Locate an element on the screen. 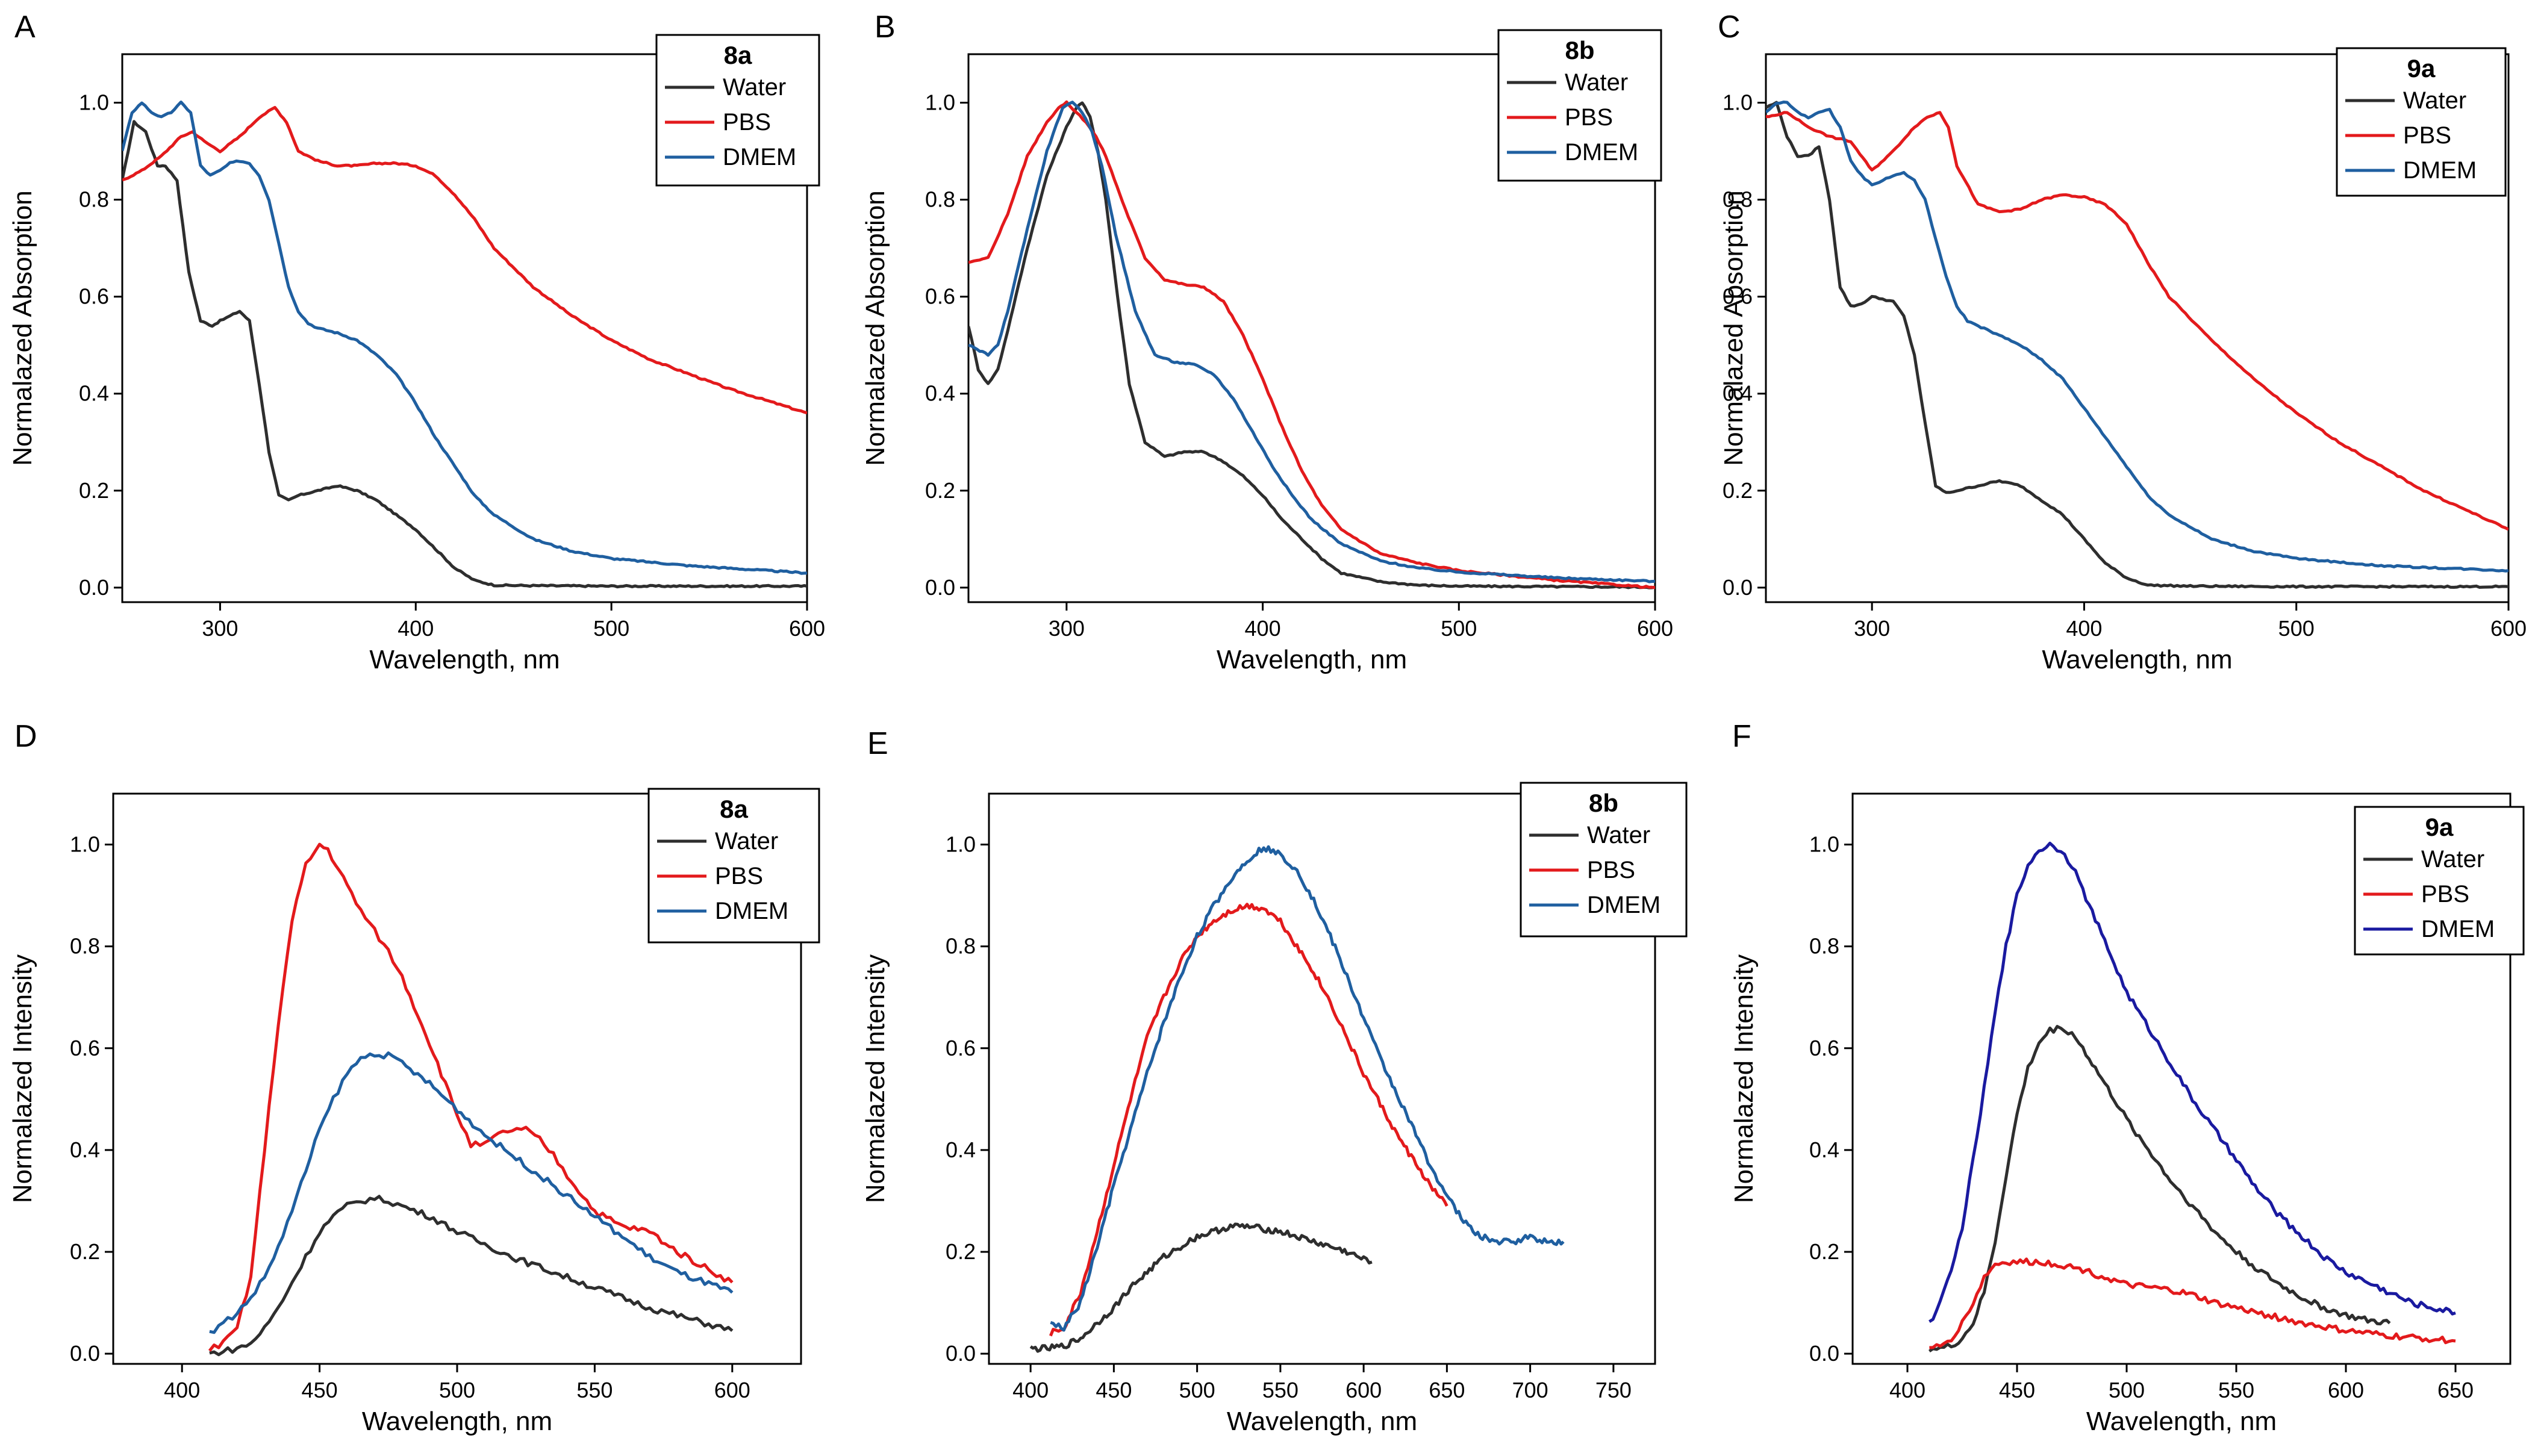  x-tick-label: 450 is located at coordinates (320, 1390).